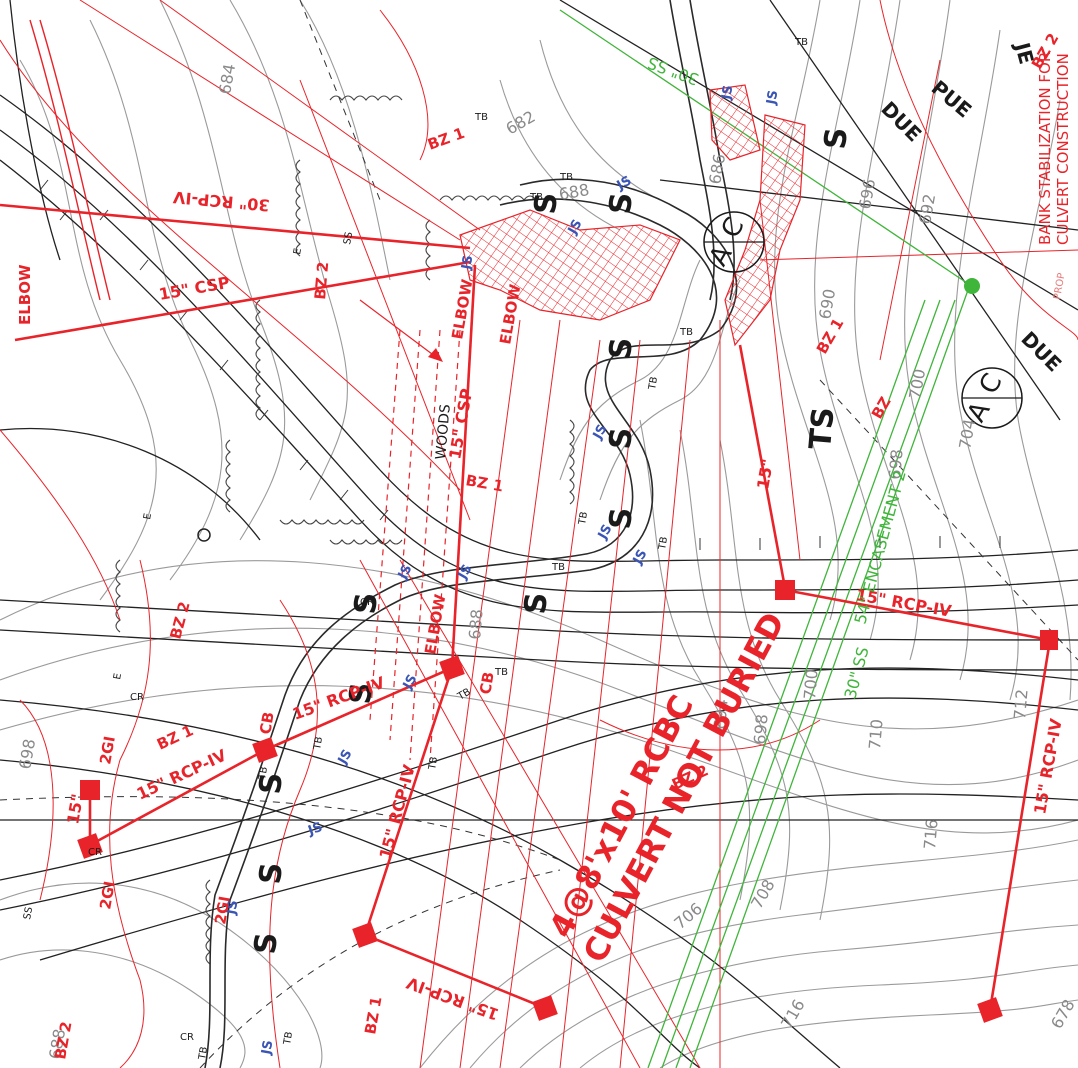 Image resolution: width=1078 pixels, height=1068 pixels. Describe the element at coordinates (221, 201) in the screenshot. I see `svg-text: 30" RCP-IV` at that location.